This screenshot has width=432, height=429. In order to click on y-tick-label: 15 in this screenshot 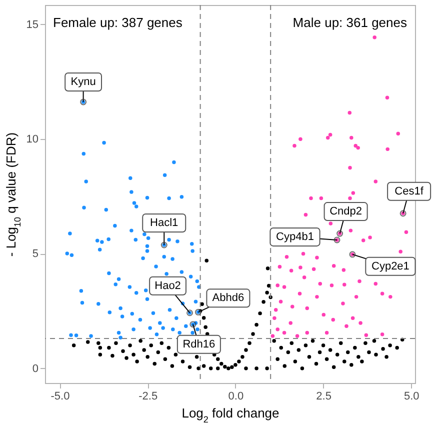, I will do `click(32, 24)`.